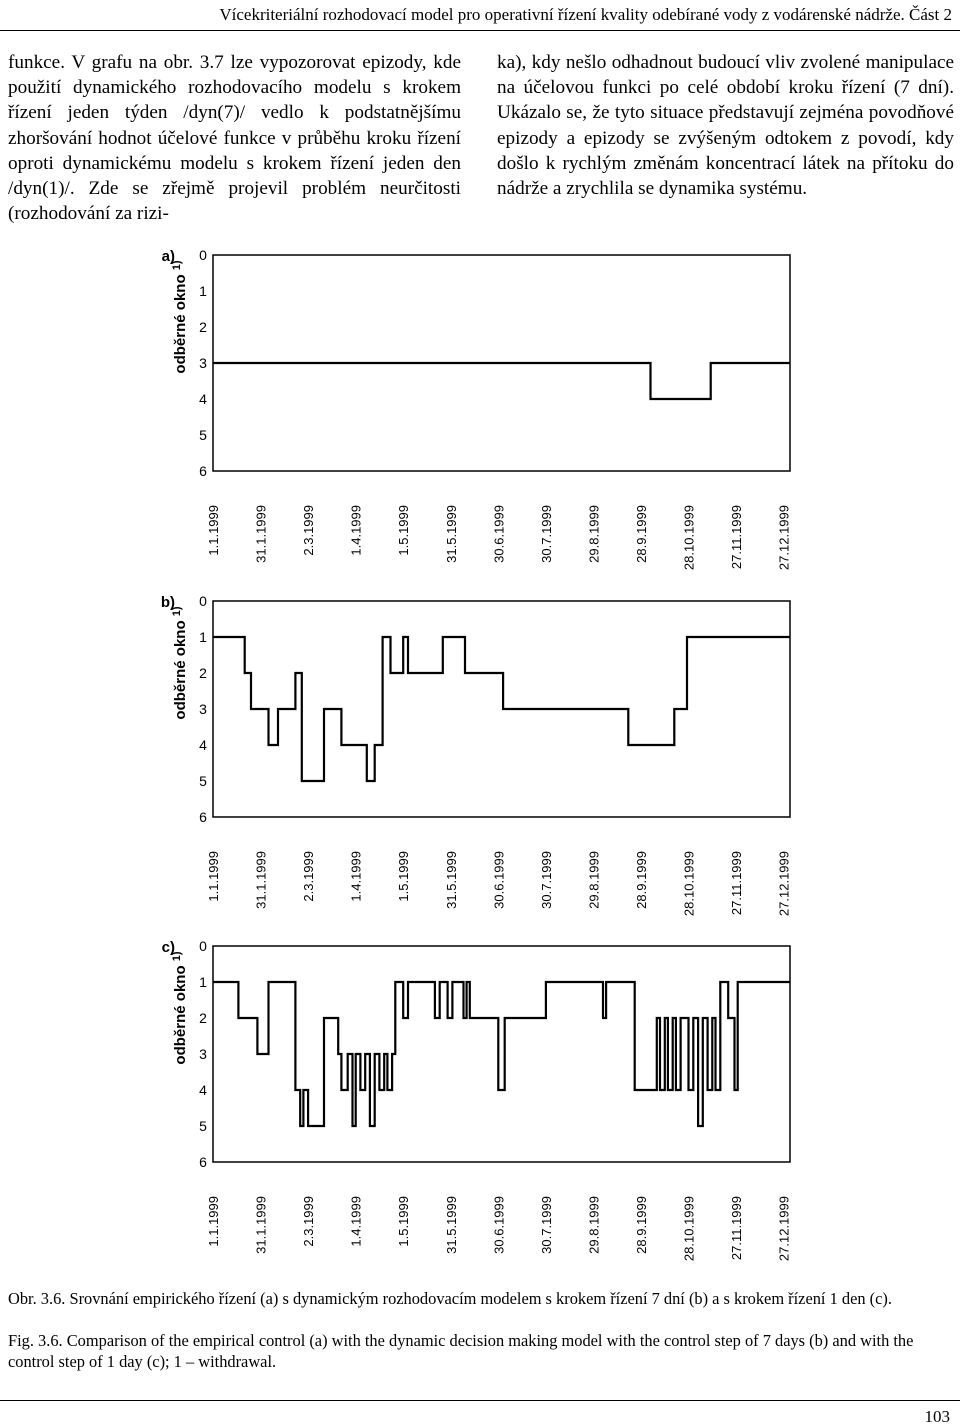 The height and width of the screenshot is (1428, 960). Describe the element at coordinates (168, 947) in the screenshot. I see `panel-label: c)` at that location.